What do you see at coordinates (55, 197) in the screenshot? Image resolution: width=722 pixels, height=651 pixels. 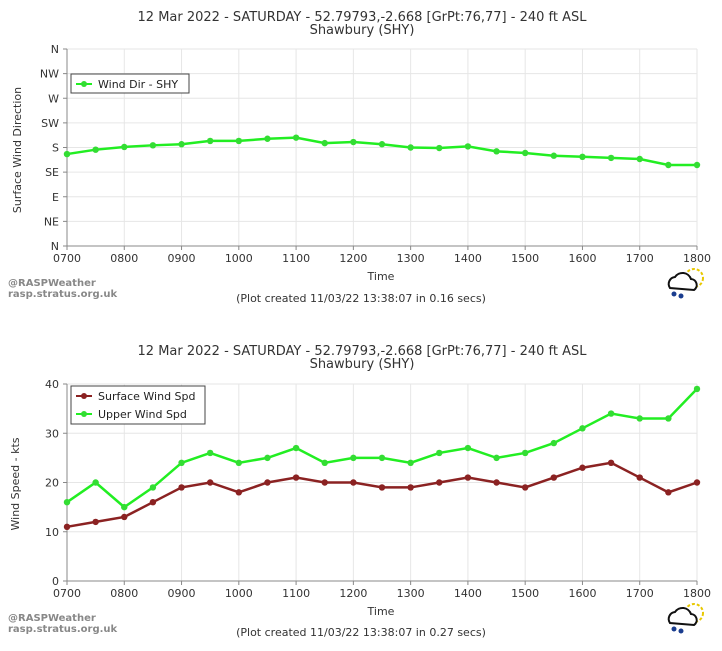 I see `y-tick-label: E` at bounding box center [55, 197].